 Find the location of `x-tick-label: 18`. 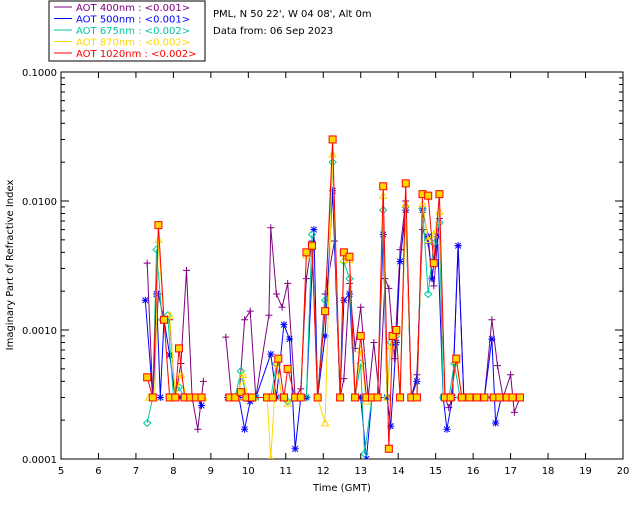

x-tick-label: 18 is located at coordinates (548, 471).